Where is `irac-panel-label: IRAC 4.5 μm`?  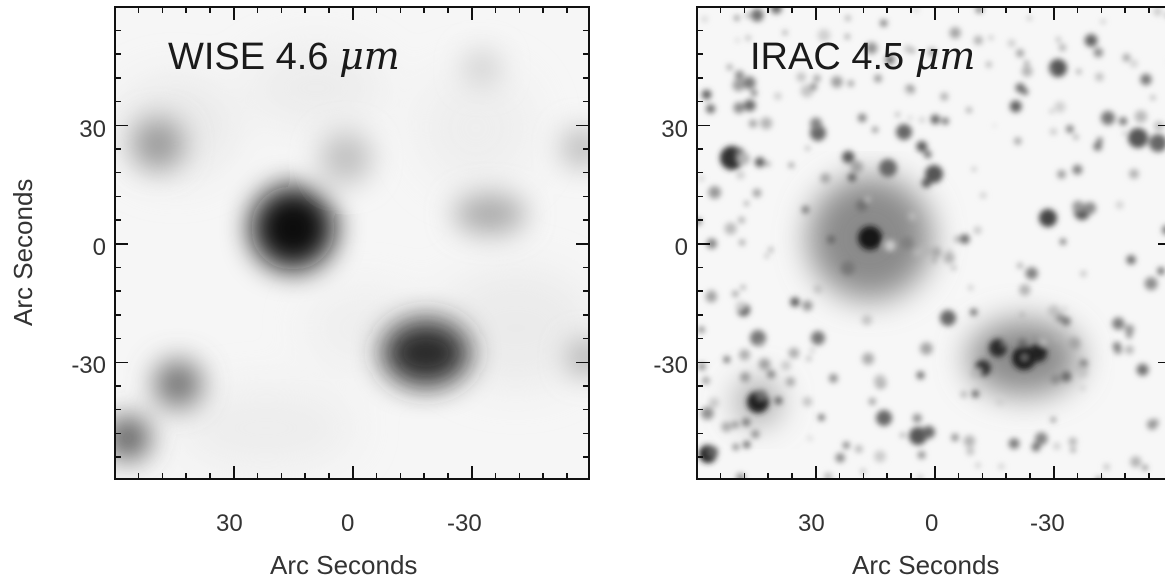
irac-panel-label: IRAC 4.5 μm is located at coordinates (862, 56).